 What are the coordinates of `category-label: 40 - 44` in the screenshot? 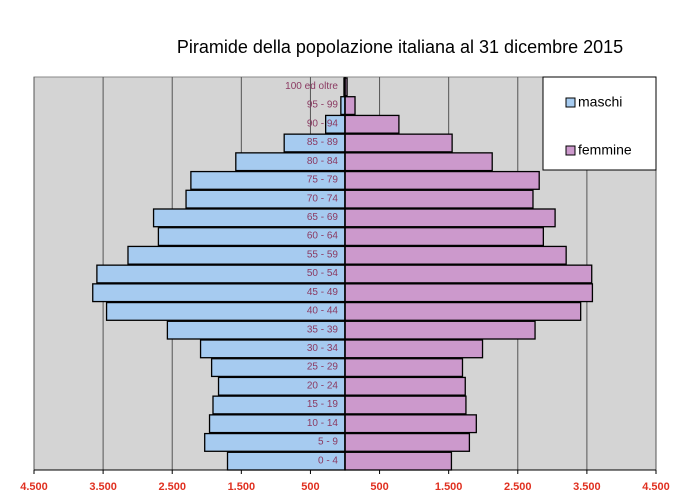 It's located at (323, 311).